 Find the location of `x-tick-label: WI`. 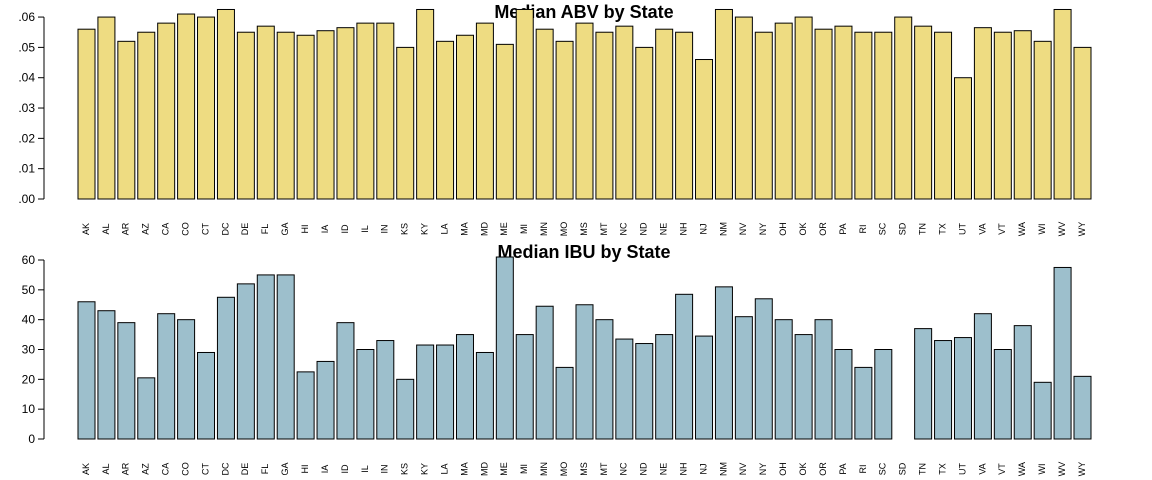

x-tick-label: WI is located at coordinates (1042, 469).